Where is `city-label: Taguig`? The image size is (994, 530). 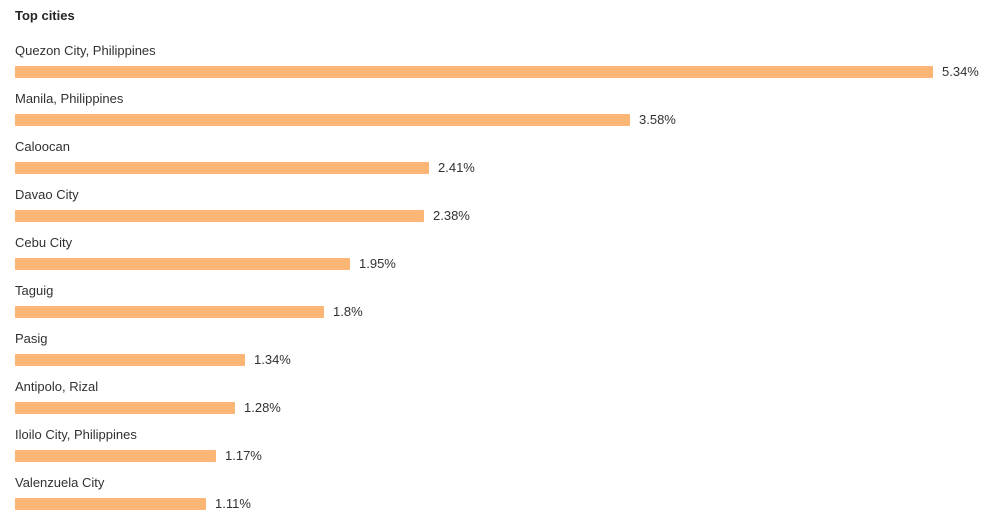 city-label: Taguig is located at coordinates (34, 290).